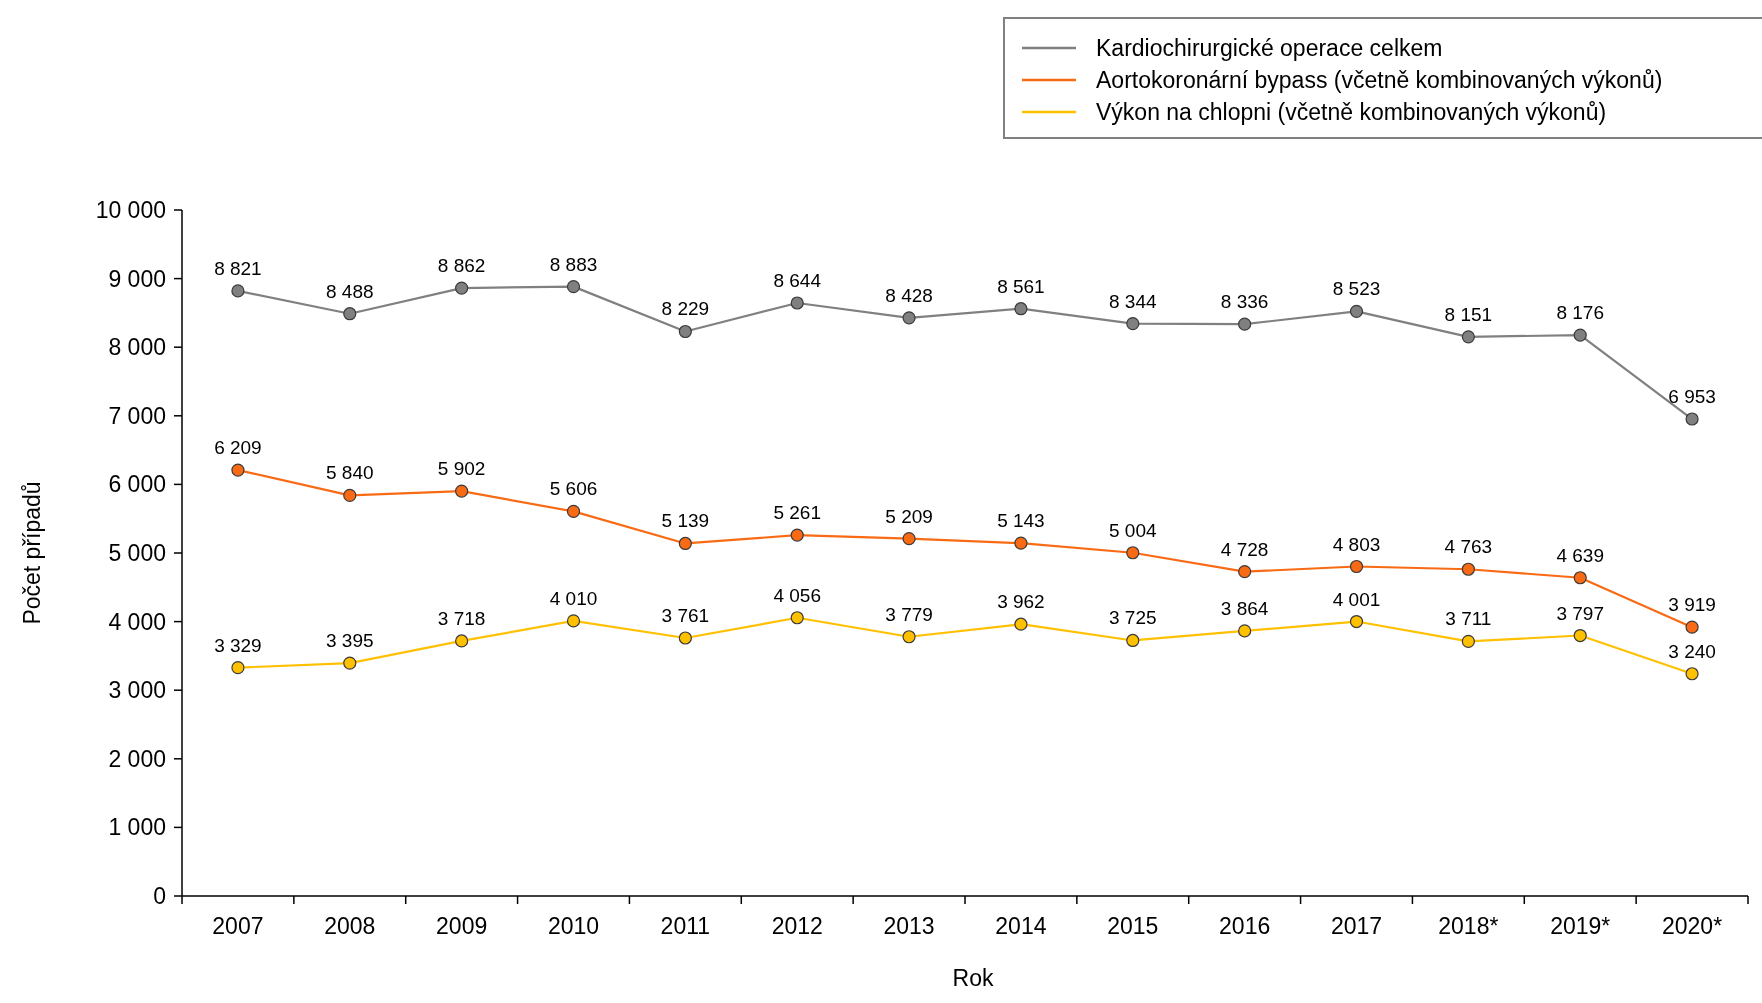  What do you see at coordinates (1244, 608) in the screenshot?
I see `data-label: 3 864` at bounding box center [1244, 608].